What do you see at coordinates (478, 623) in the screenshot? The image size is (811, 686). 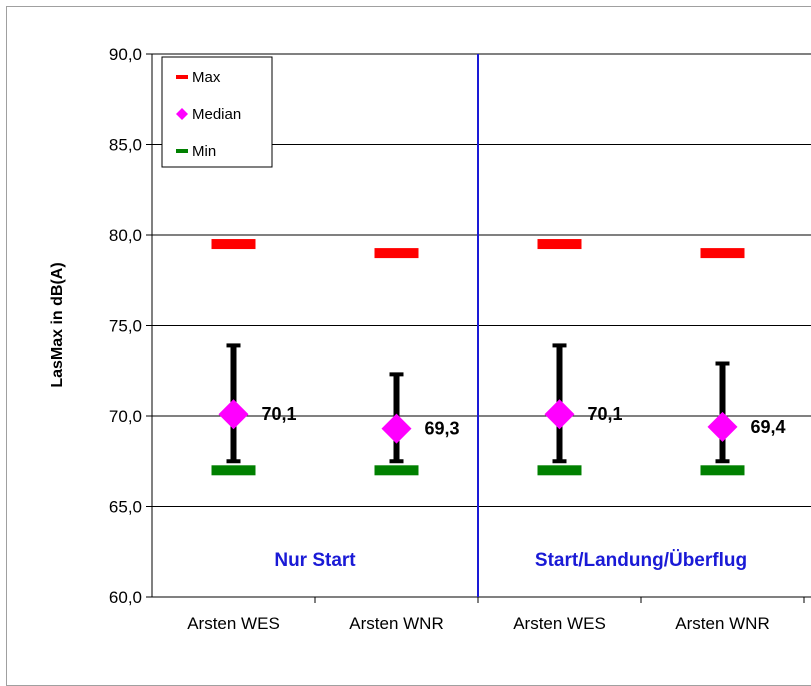 I see `category-labels: Arsten WES Arsten WNR Arsten WES Arsten WNR` at bounding box center [478, 623].